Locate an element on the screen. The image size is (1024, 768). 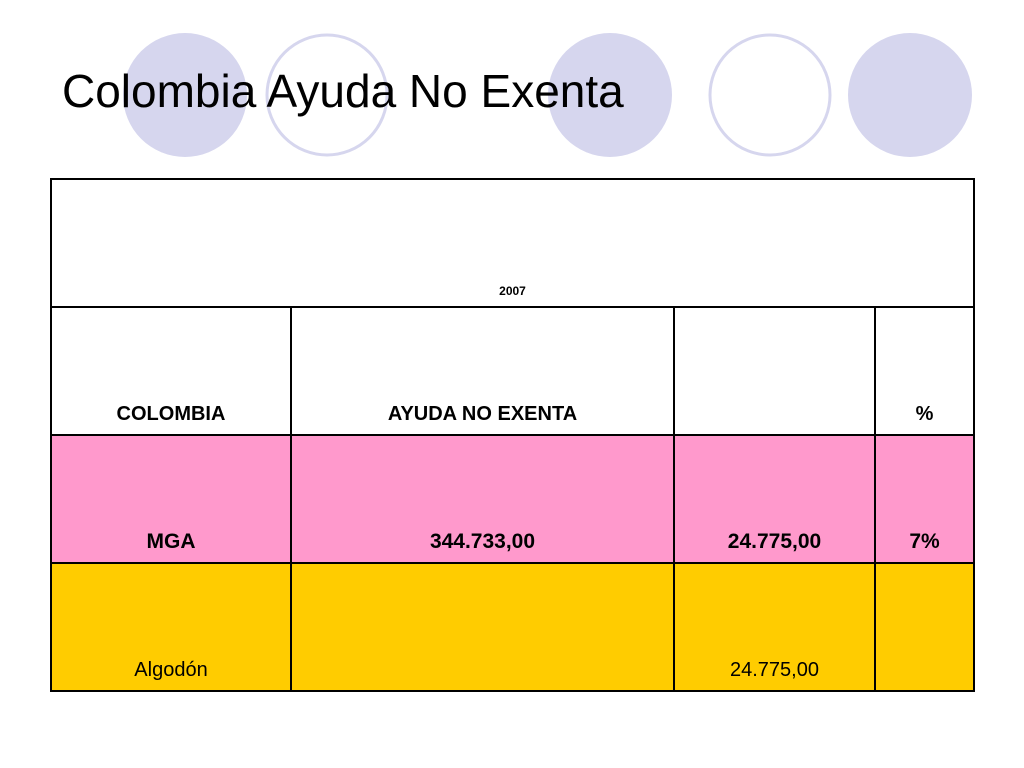
cell-algodon-aid is located at coordinates (482, 627).